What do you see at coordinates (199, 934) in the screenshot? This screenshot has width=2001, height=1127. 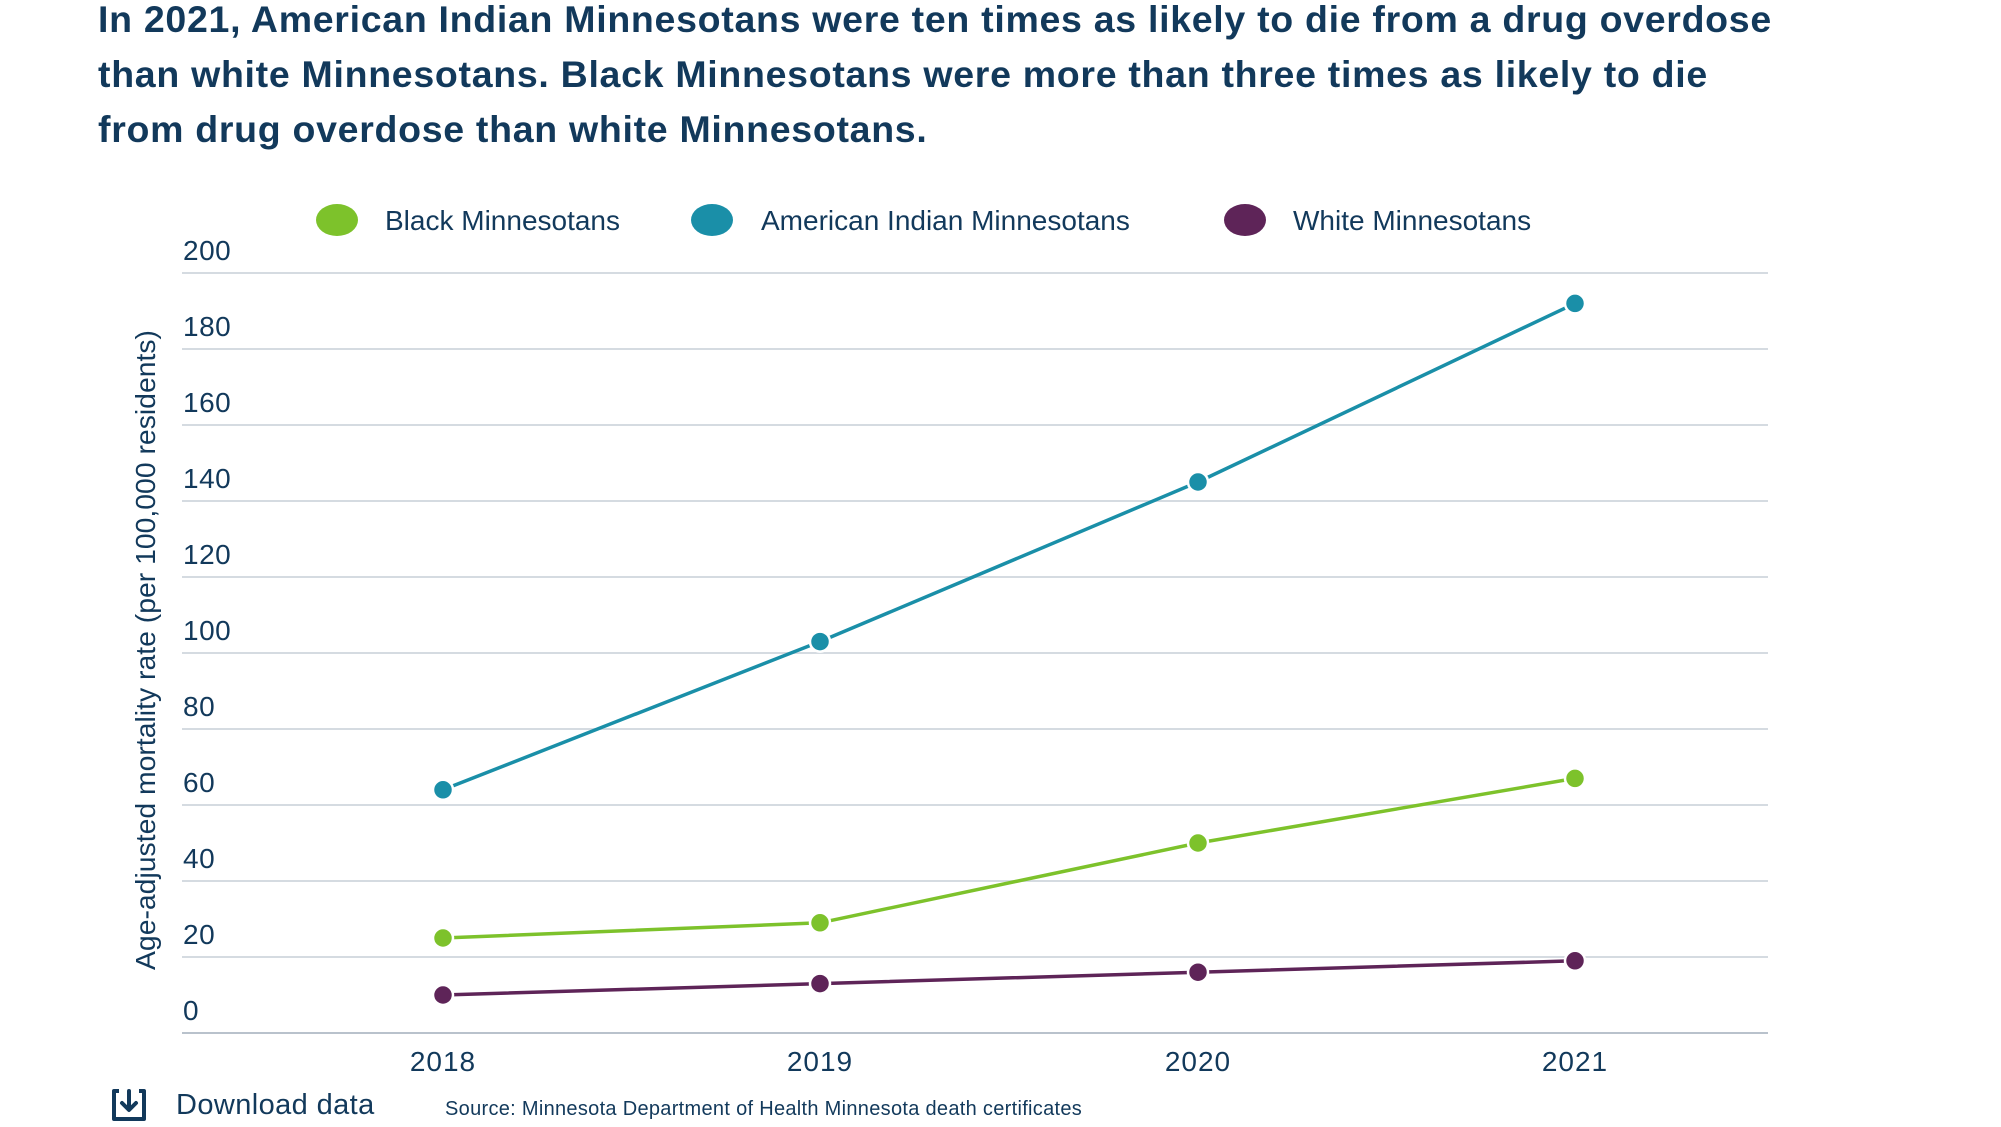 I see `y-tick-label: 20` at bounding box center [199, 934].